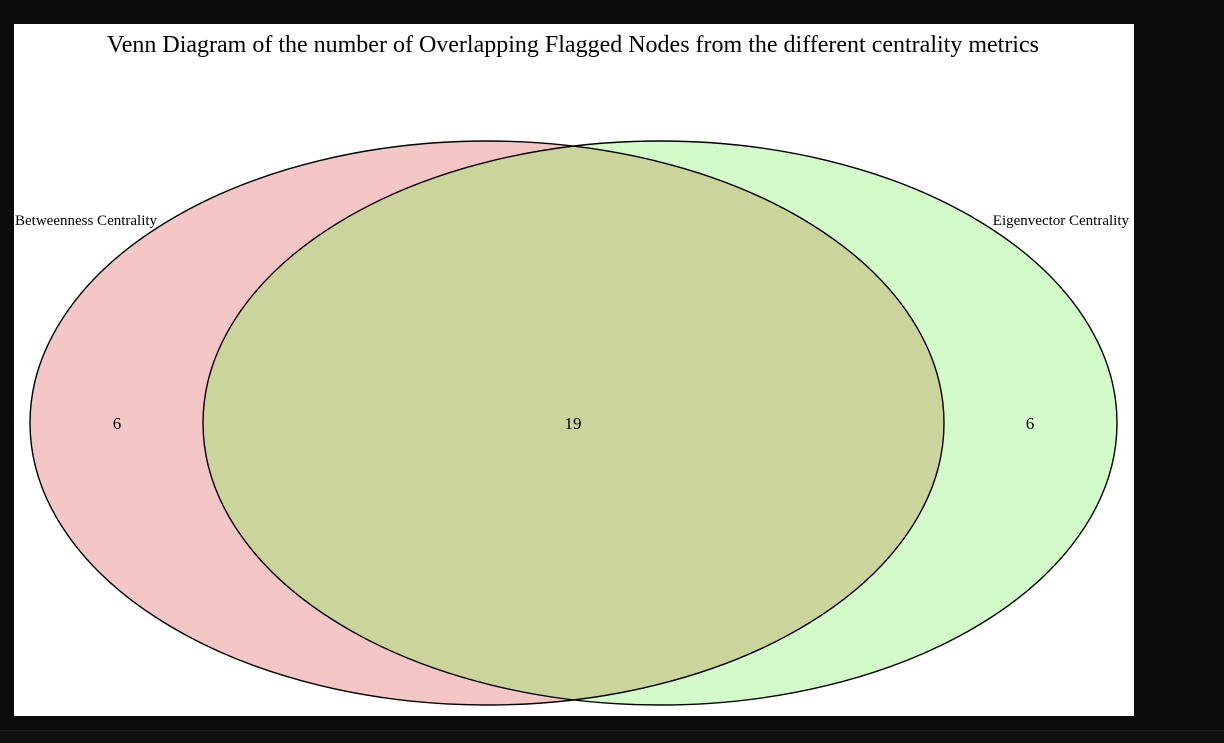 This screenshot has width=1224, height=743. What do you see at coordinates (1061, 221) in the screenshot?
I see `eigenvector-set-label: Eigenvector Centrality` at bounding box center [1061, 221].